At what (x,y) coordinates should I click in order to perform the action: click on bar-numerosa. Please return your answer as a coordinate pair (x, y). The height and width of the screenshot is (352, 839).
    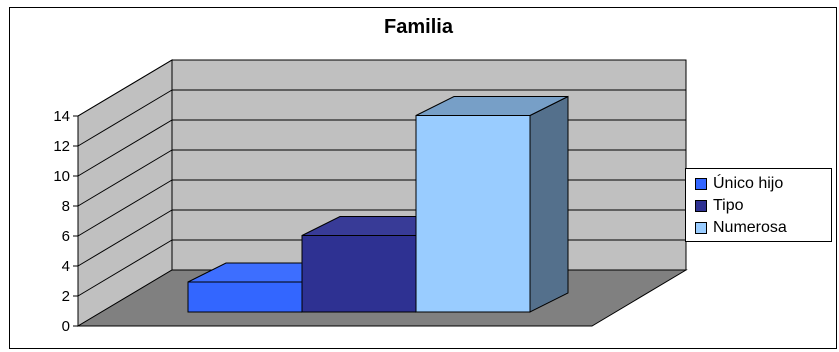
    Looking at the image, I should click on (492, 204).